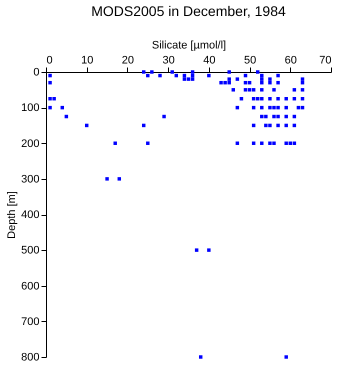 The image size is (341, 384). Describe the element at coordinates (30, 286) in the screenshot. I see `y-tick-label: 600` at that location.